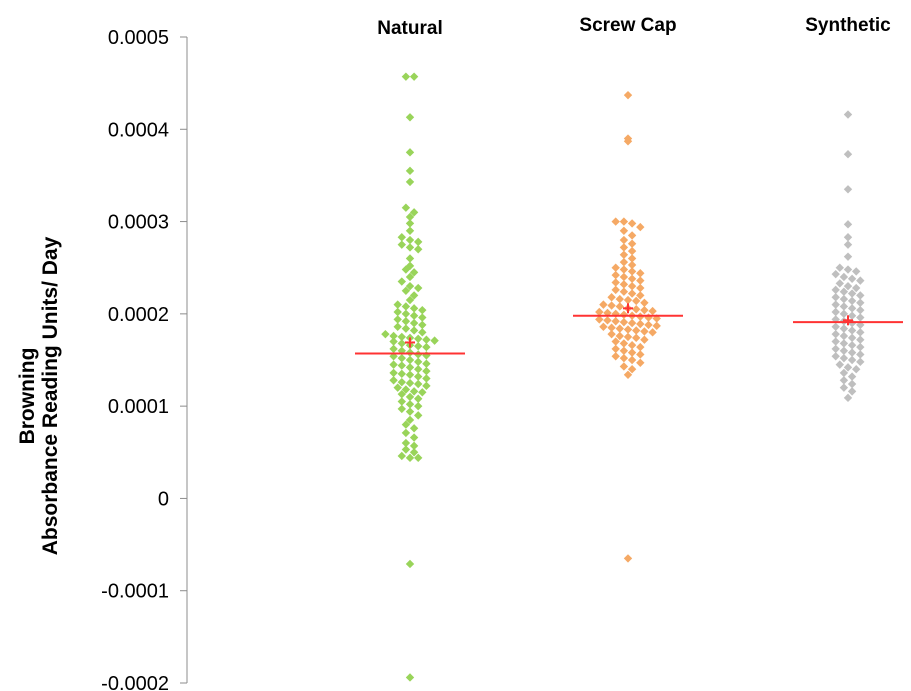 The image size is (911, 691). What do you see at coordinates (848, 209) in the screenshot?
I see `group-synthetic: Synthetic` at bounding box center [848, 209].